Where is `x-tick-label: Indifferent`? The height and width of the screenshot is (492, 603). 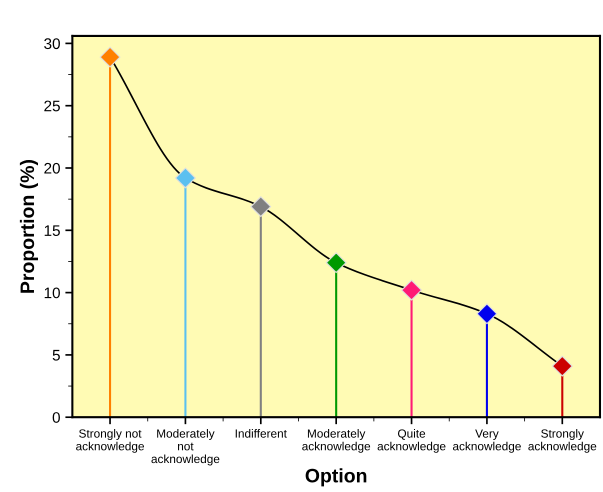 x-tick-label: Indifferent is located at coordinates (261, 433).